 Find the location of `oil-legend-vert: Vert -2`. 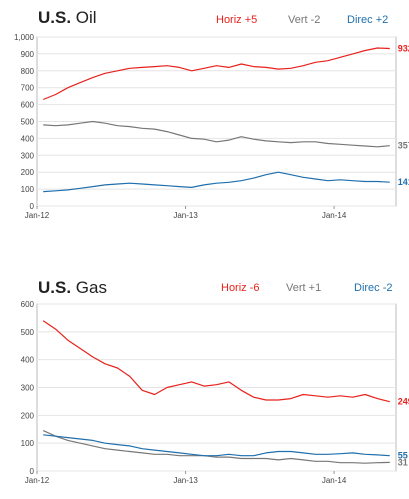

oil-legend-vert: Vert -2 is located at coordinates (304, 20).